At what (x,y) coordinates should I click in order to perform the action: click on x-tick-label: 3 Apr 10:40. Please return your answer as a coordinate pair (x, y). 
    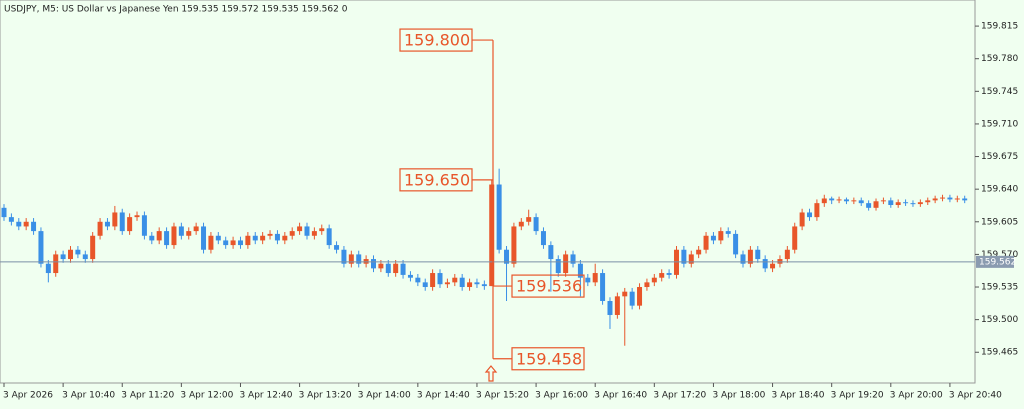
    Looking at the image, I should click on (88, 396).